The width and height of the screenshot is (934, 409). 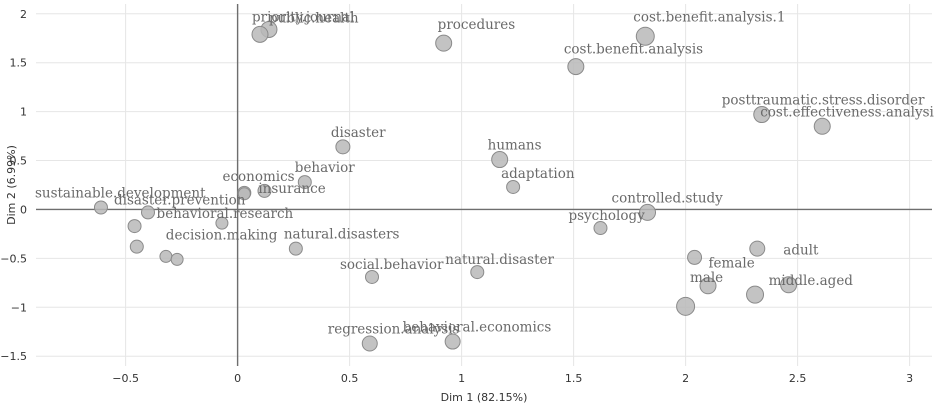 I want to click on point-label: adaptation, so click(x=538, y=174).